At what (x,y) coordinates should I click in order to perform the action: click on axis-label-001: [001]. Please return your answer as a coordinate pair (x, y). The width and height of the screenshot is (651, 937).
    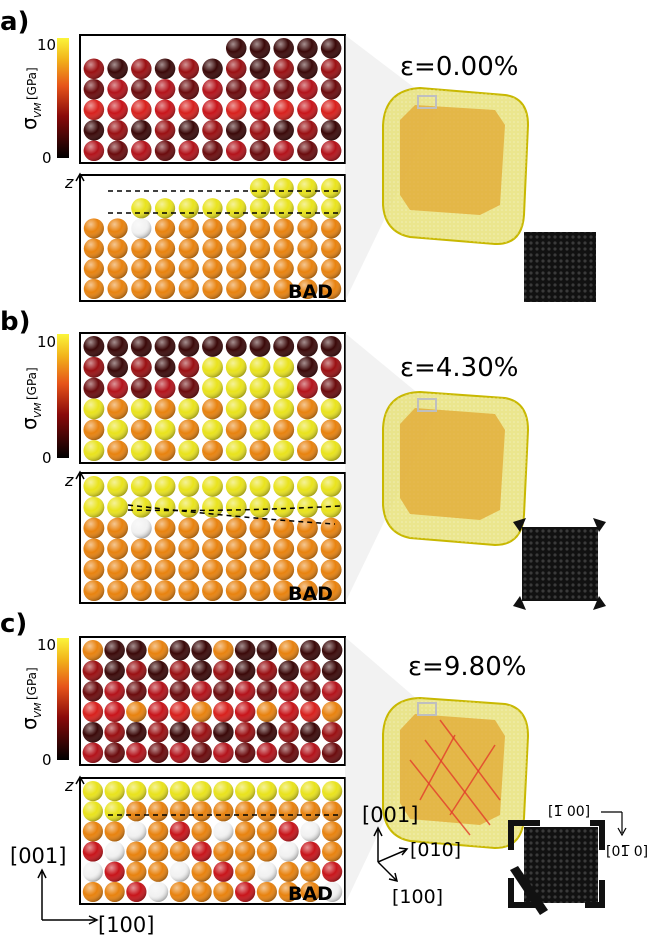
    Looking at the image, I should click on (38, 856).